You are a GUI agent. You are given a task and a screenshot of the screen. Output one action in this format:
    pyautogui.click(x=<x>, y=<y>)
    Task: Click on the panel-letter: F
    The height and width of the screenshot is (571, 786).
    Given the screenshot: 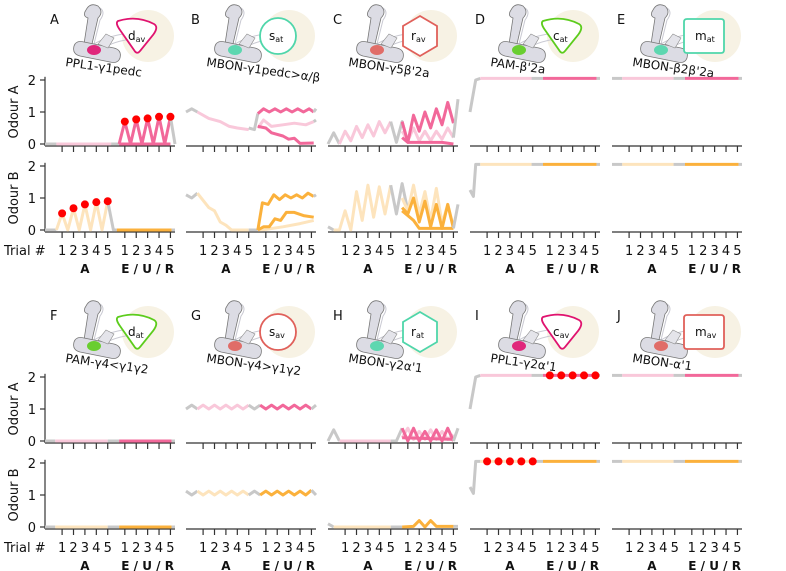 What is the action you would take?
    pyautogui.click(x=53, y=316)
    